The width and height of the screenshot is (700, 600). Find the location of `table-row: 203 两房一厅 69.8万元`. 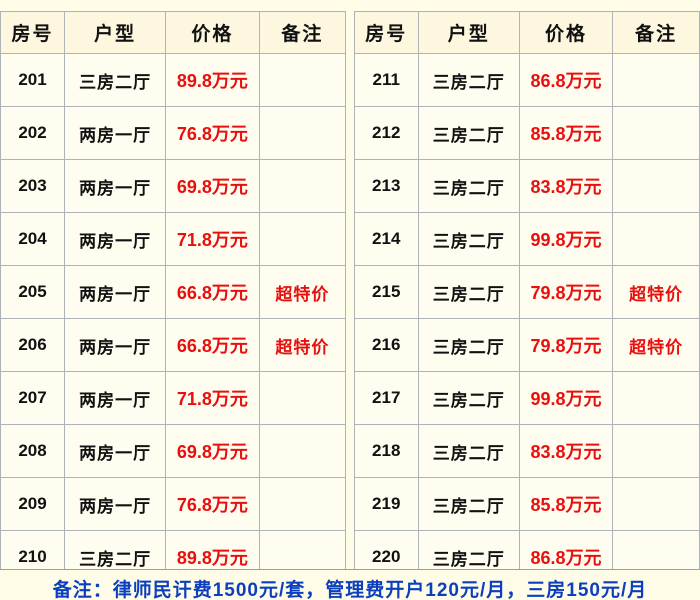

table-row: 203 两房一厅 69.8万元 is located at coordinates (173, 186).